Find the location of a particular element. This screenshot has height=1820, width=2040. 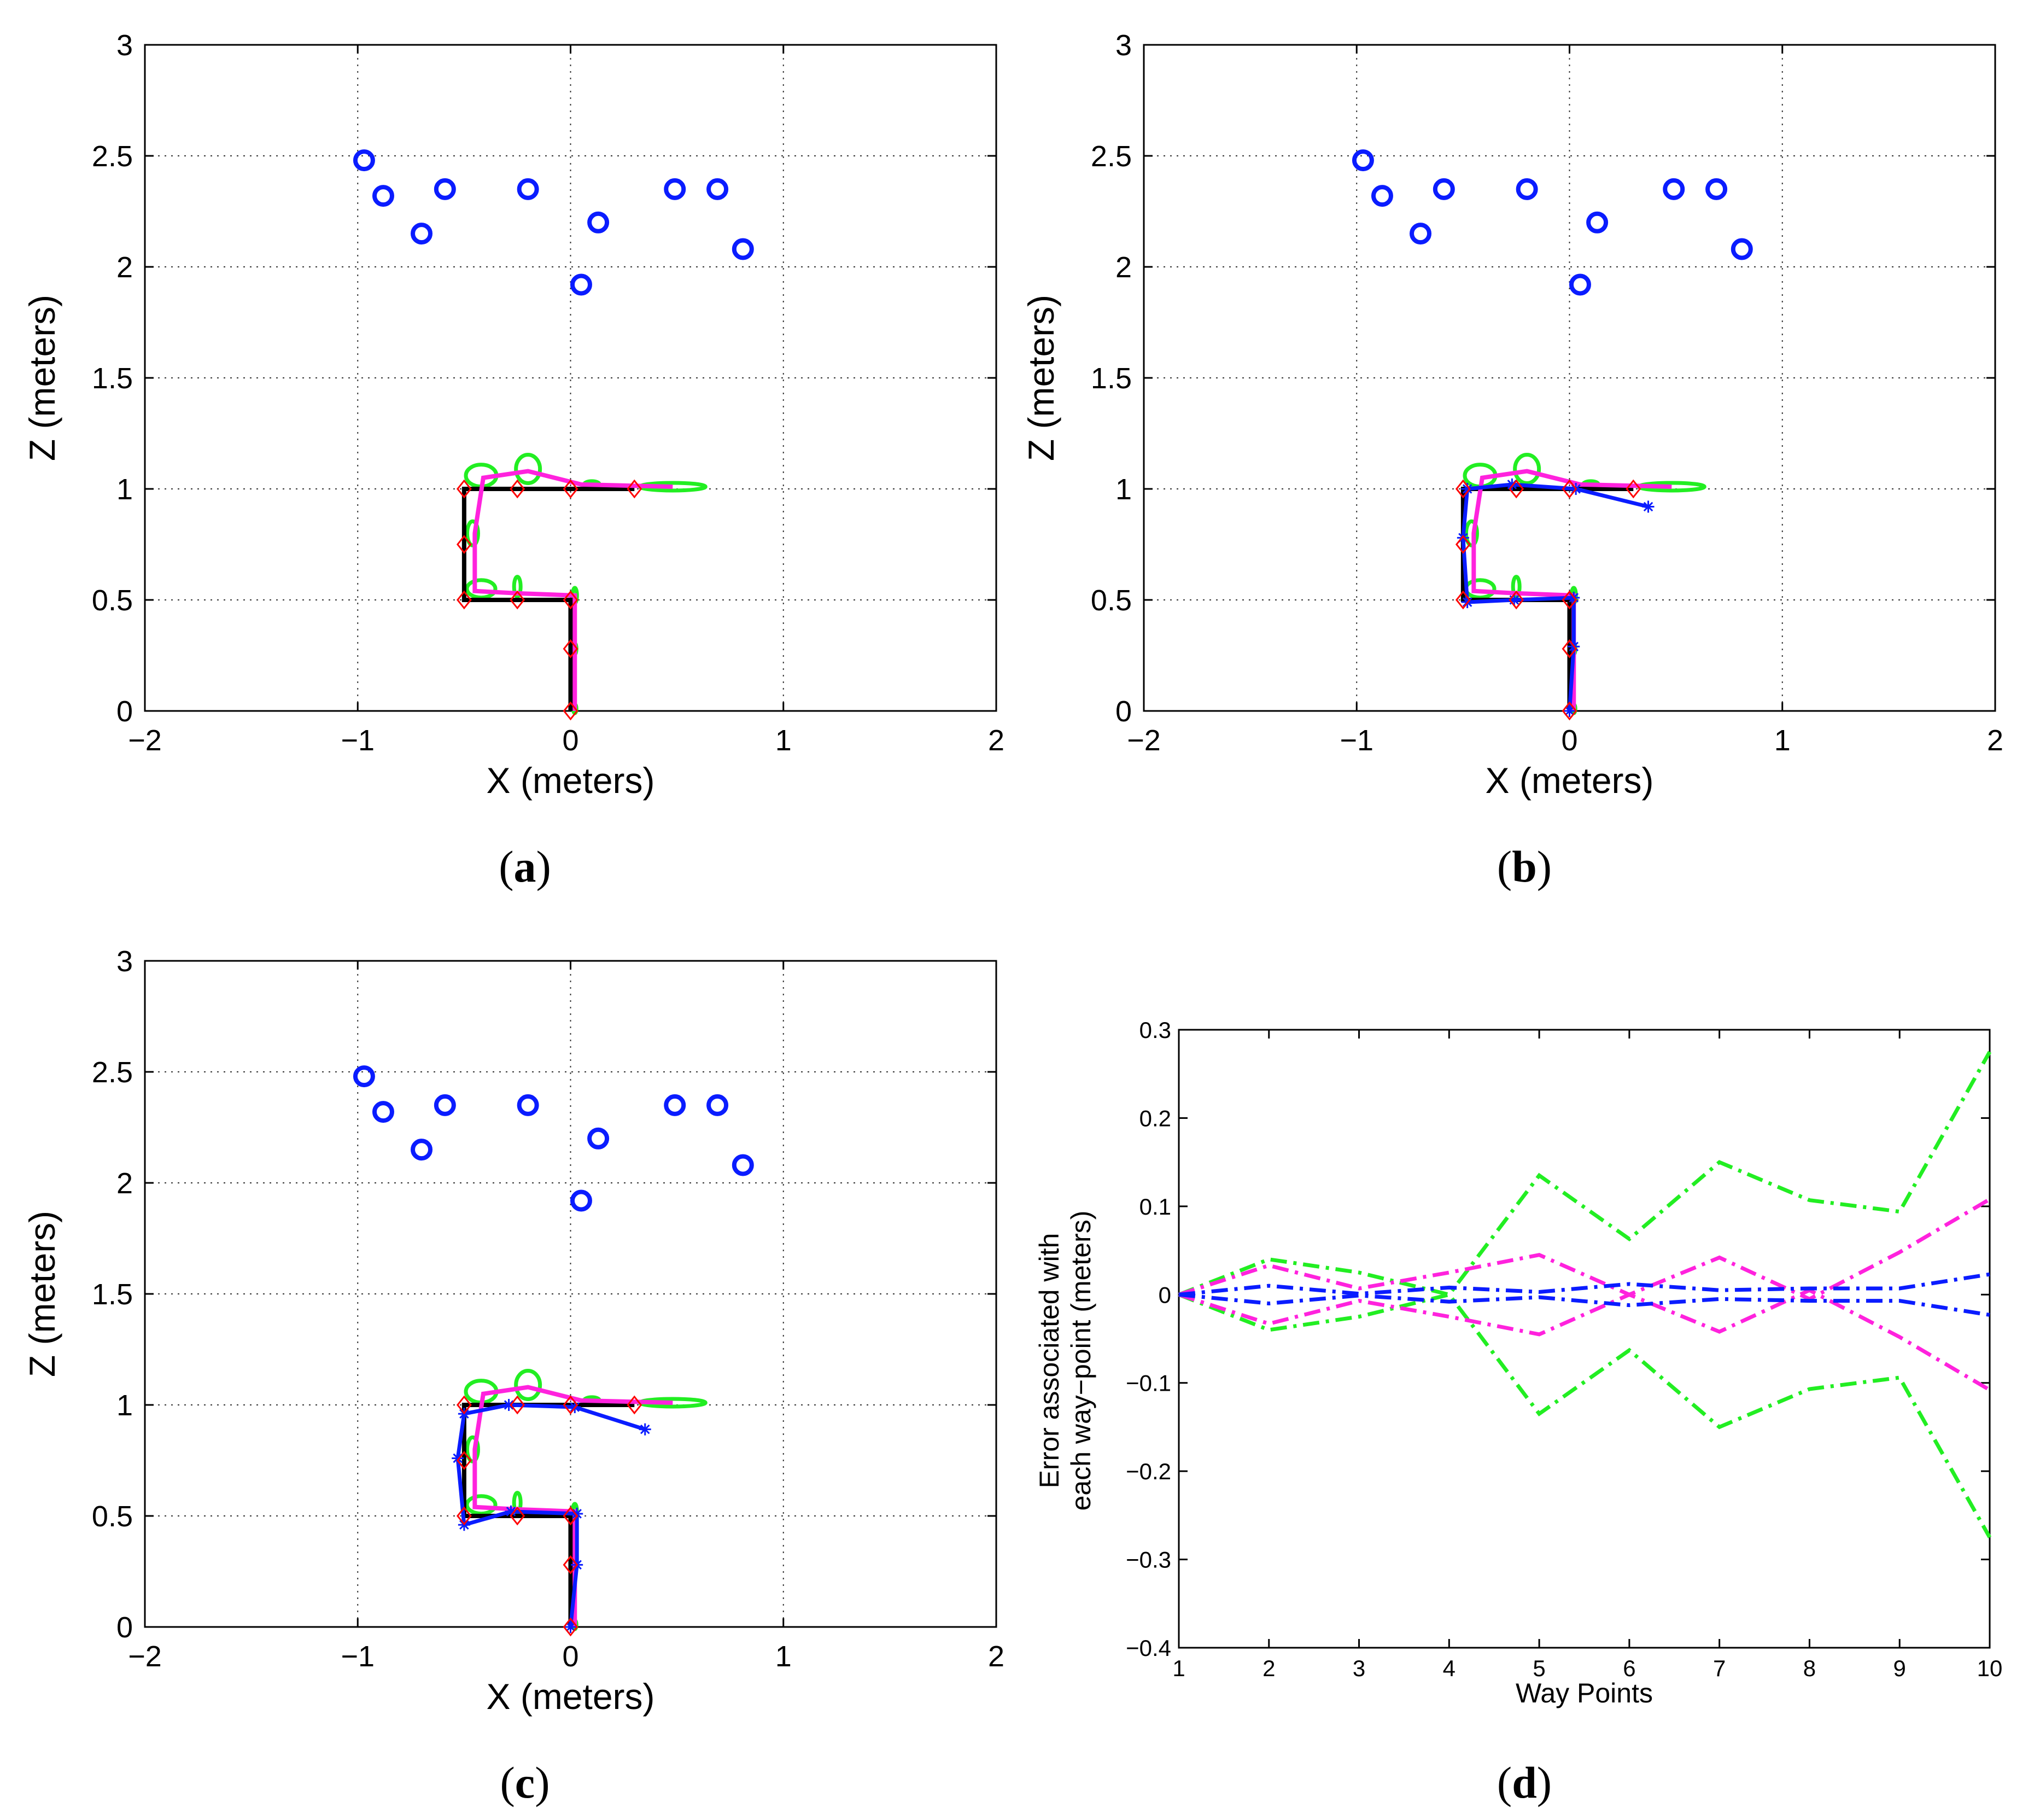

robot-path is located at coordinates (1555, 596).